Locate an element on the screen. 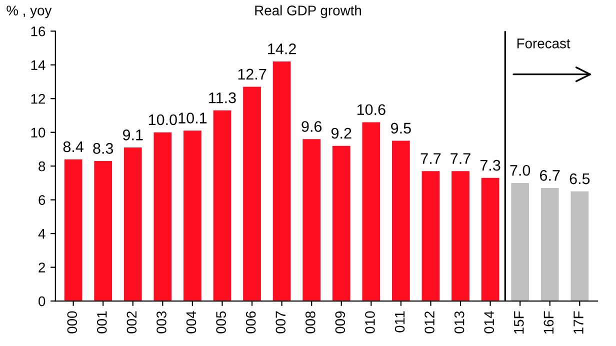 The width and height of the screenshot is (616, 346). data-label: 8.3 is located at coordinates (103, 148).